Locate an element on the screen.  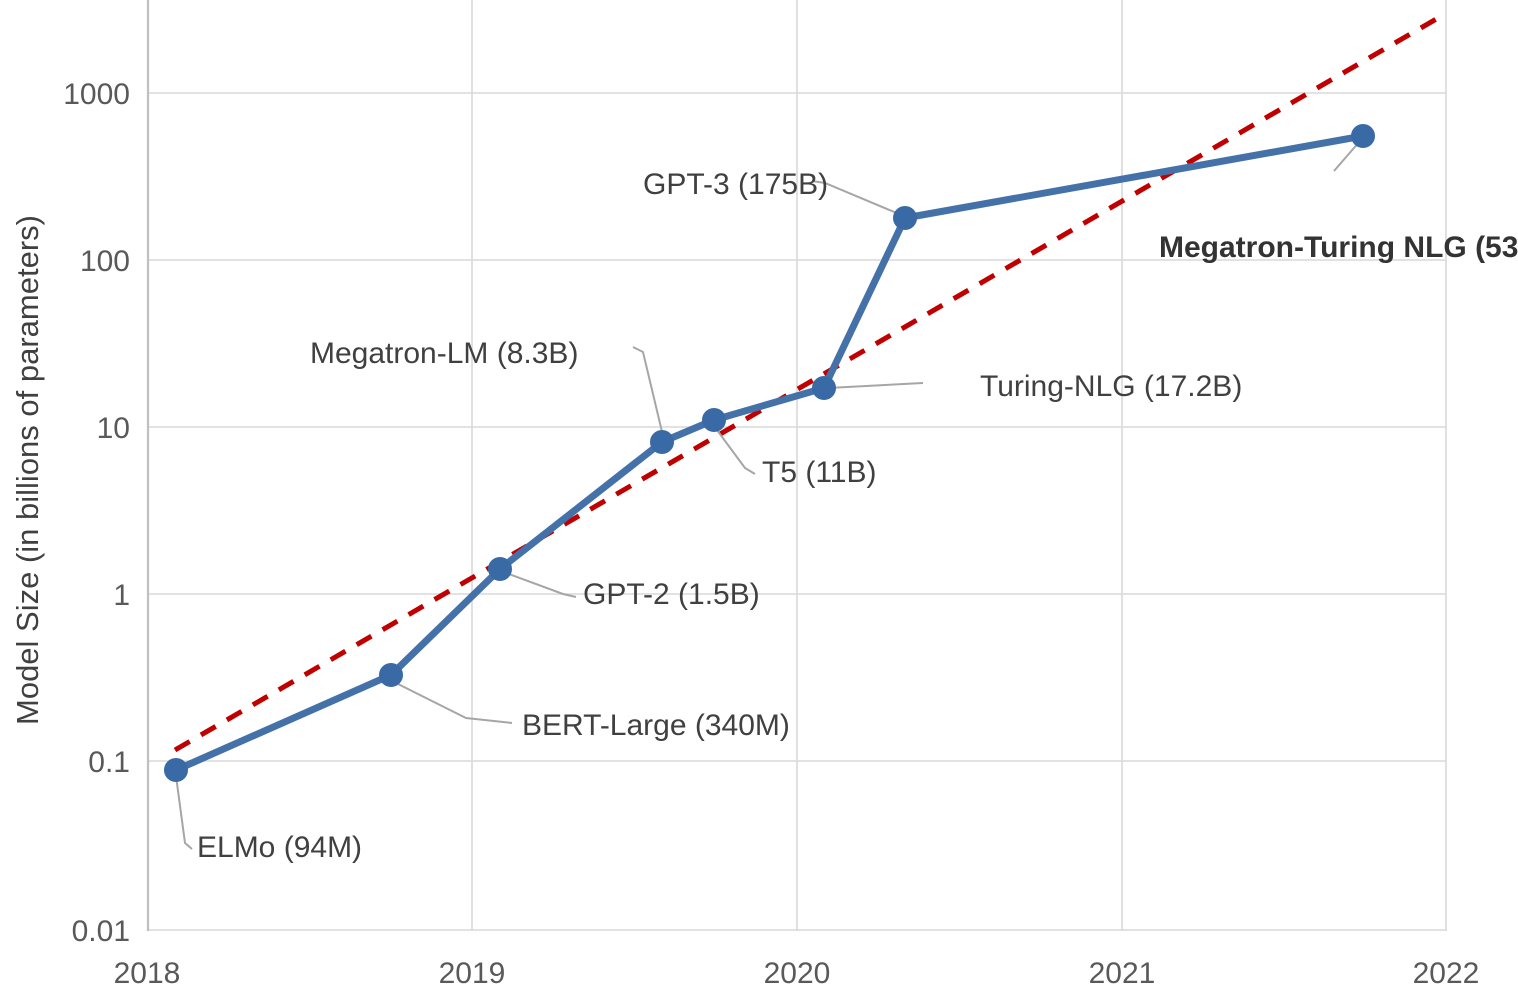
x-tick-label-2020: 2020 is located at coordinates (797, 973).